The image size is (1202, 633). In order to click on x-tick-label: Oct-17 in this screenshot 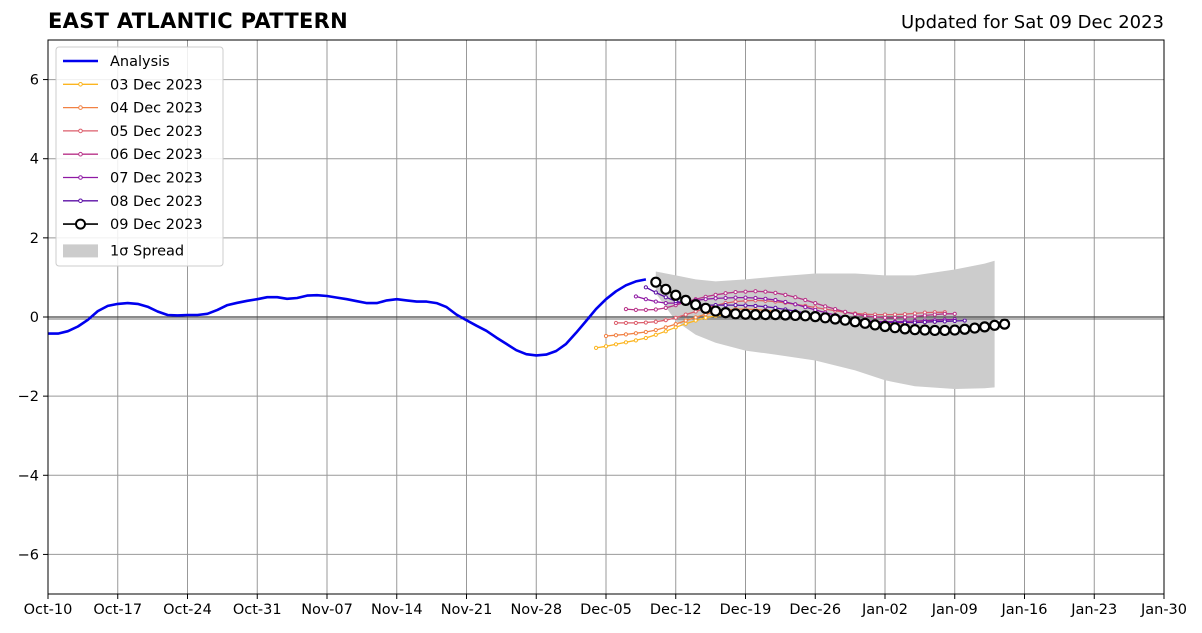, I will do `click(117, 610)`.